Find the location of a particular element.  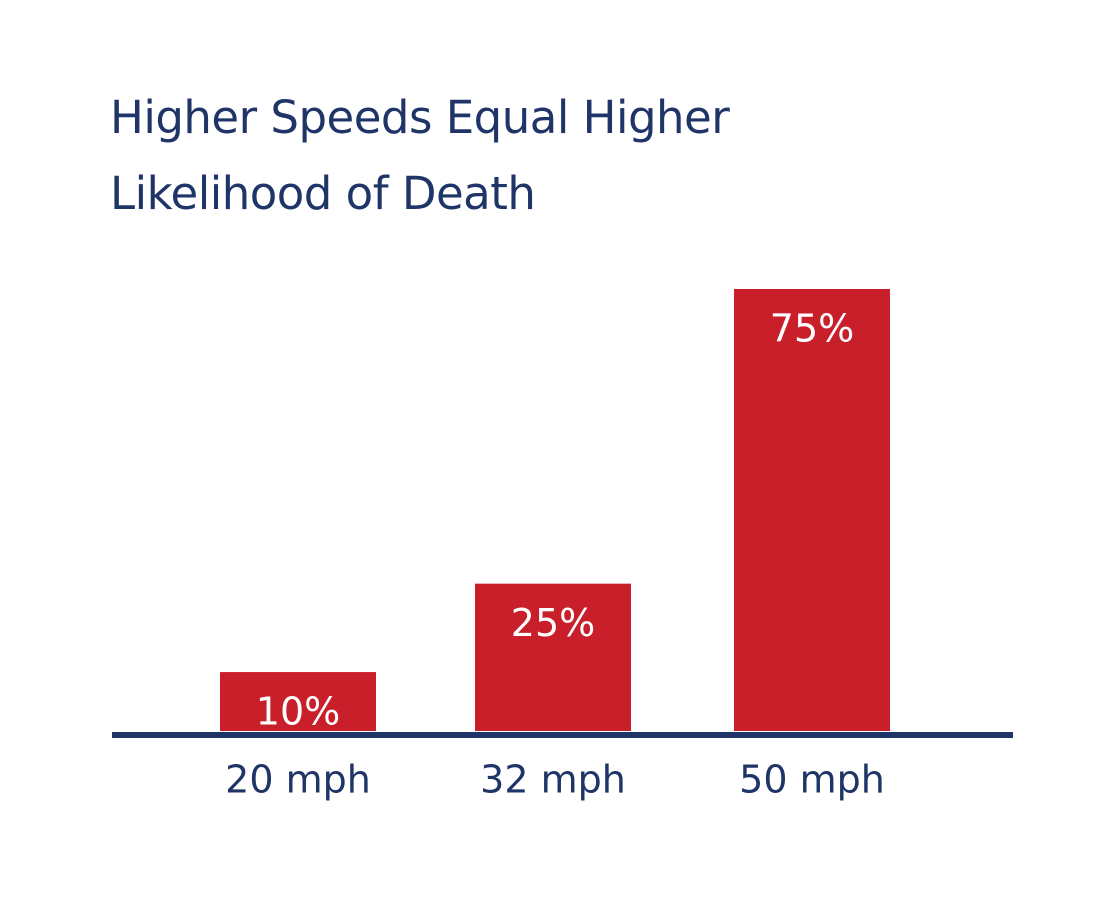

bar-20-mph is located at coordinates (298, 701).